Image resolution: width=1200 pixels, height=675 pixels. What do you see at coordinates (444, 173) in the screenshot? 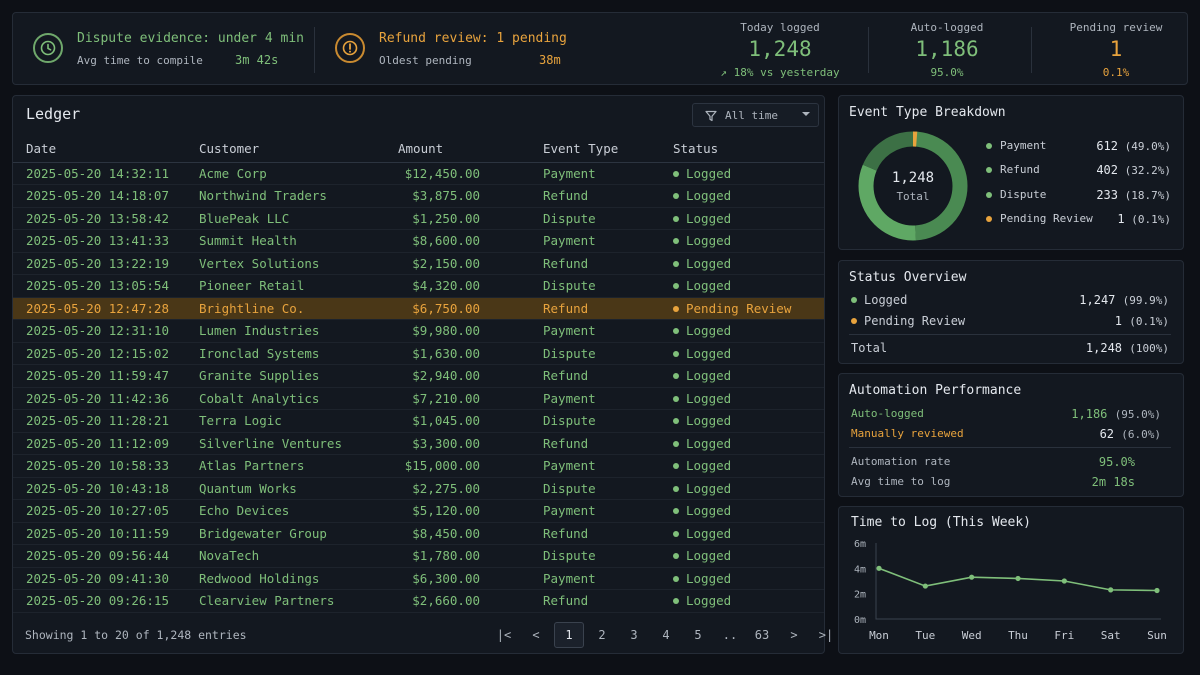
I see `cell-amount: $12,450.00` at bounding box center [444, 173].